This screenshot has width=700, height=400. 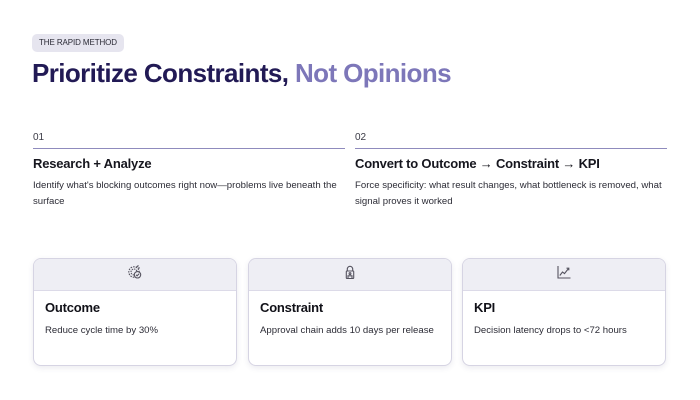 I want to click on card-description: Reduce cycle time by 30%, so click(x=102, y=330).